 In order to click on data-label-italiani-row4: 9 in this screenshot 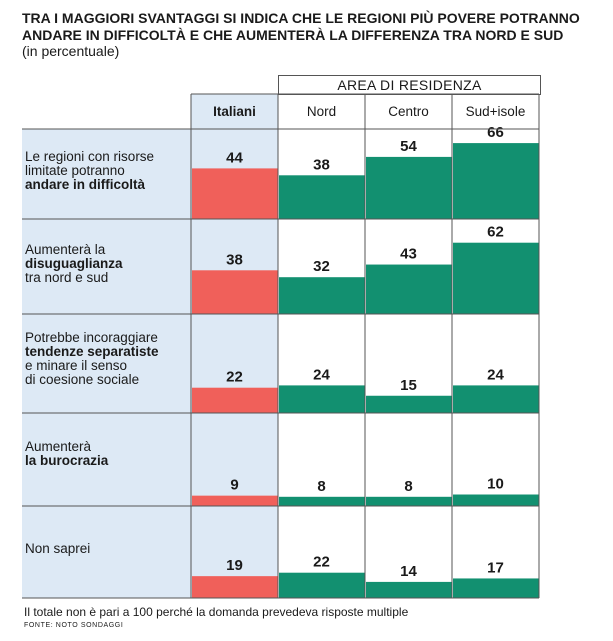, I will do `click(234, 485)`.